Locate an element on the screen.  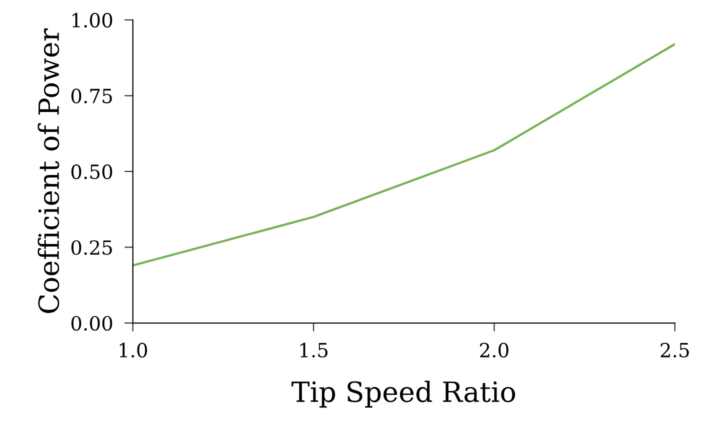
y-tick-label: 0.50 is located at coordinates (91, 172).